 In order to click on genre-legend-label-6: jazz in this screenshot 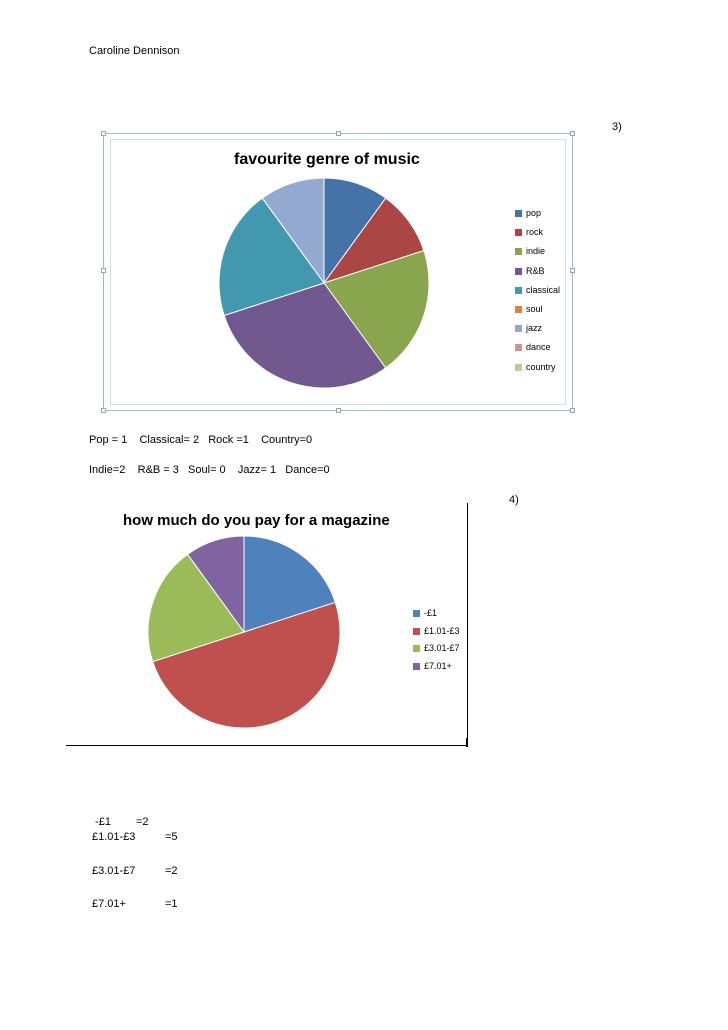, I will do `click(534, 328)`.